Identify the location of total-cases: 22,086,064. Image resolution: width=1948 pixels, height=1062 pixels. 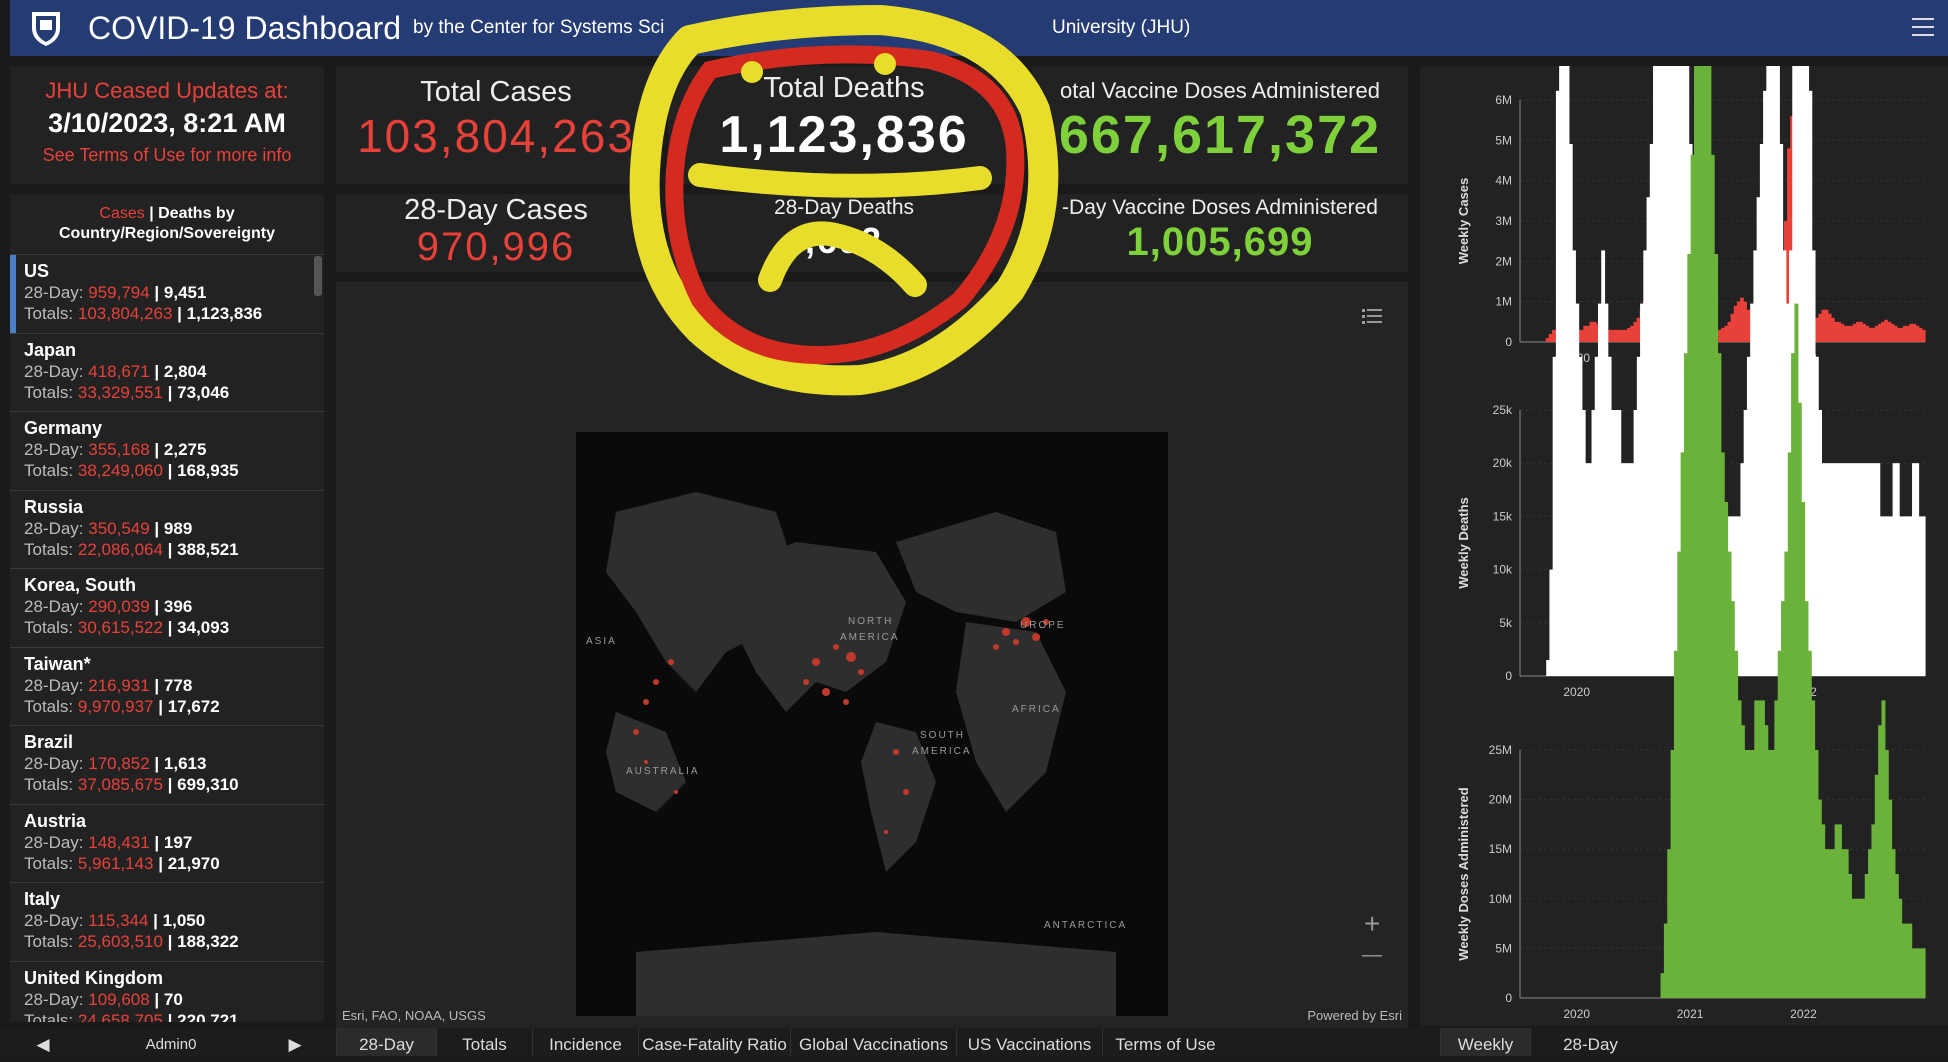
(120, 549).